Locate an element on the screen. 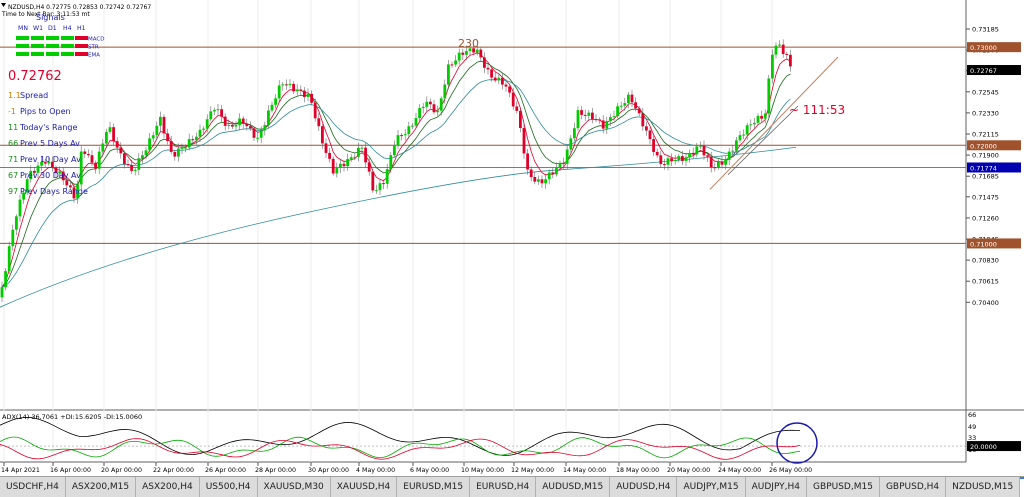 Image resolution: width=1024 pixels, height=497 pixels. price-tick-label: 0.72330 is located at coordinates (985, 113).